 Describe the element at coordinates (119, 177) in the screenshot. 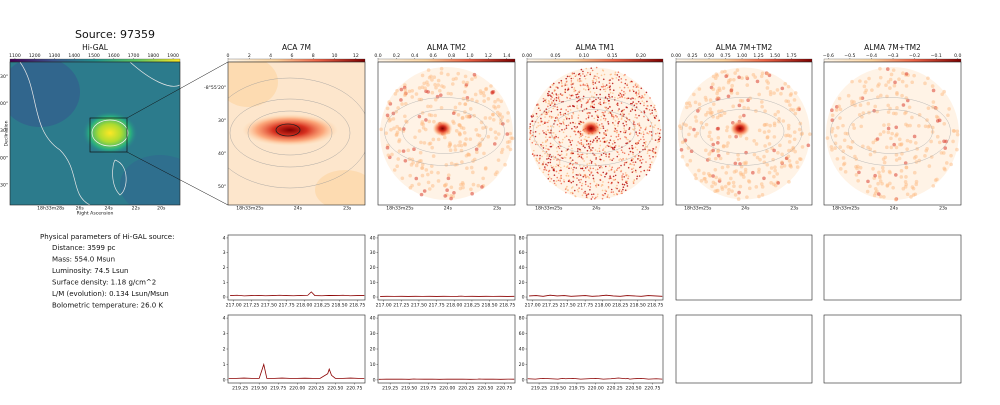

I see `contour` at that location.